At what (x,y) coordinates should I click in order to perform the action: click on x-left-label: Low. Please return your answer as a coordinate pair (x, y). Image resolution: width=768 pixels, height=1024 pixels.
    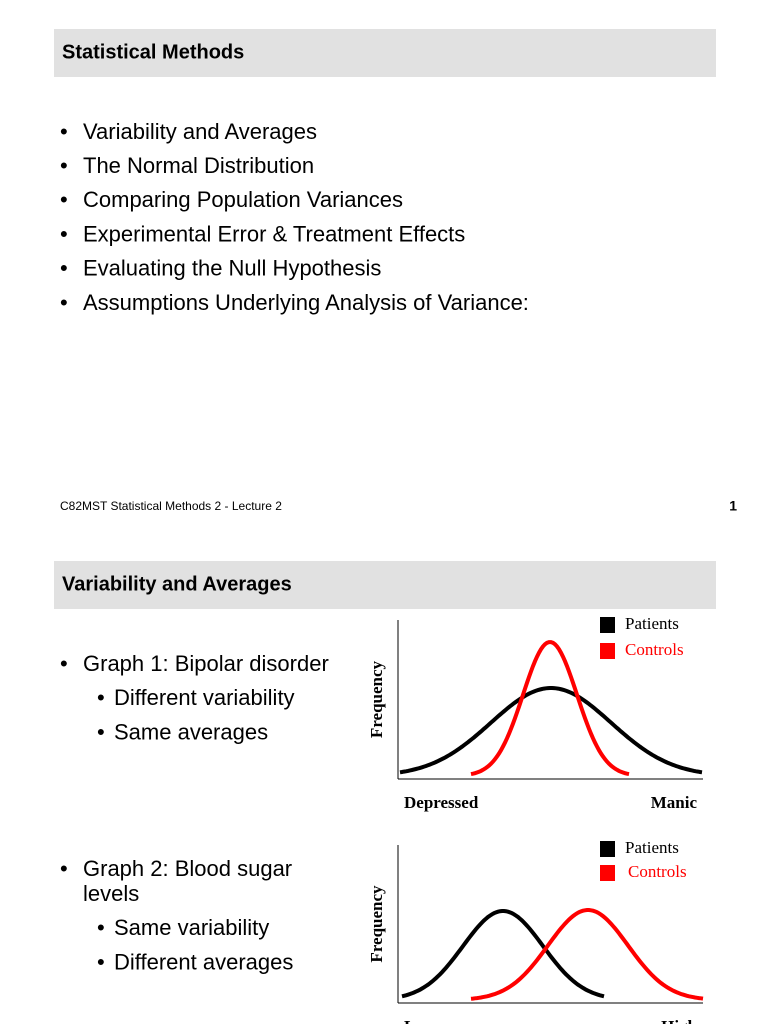
    Looking at the image, I should click on (420, 1020).